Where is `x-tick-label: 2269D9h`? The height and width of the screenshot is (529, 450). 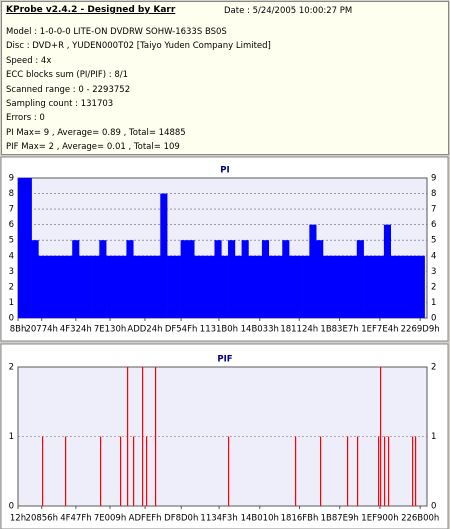
x-tick-label: 2269D9h is located at coordinates (420, 330).